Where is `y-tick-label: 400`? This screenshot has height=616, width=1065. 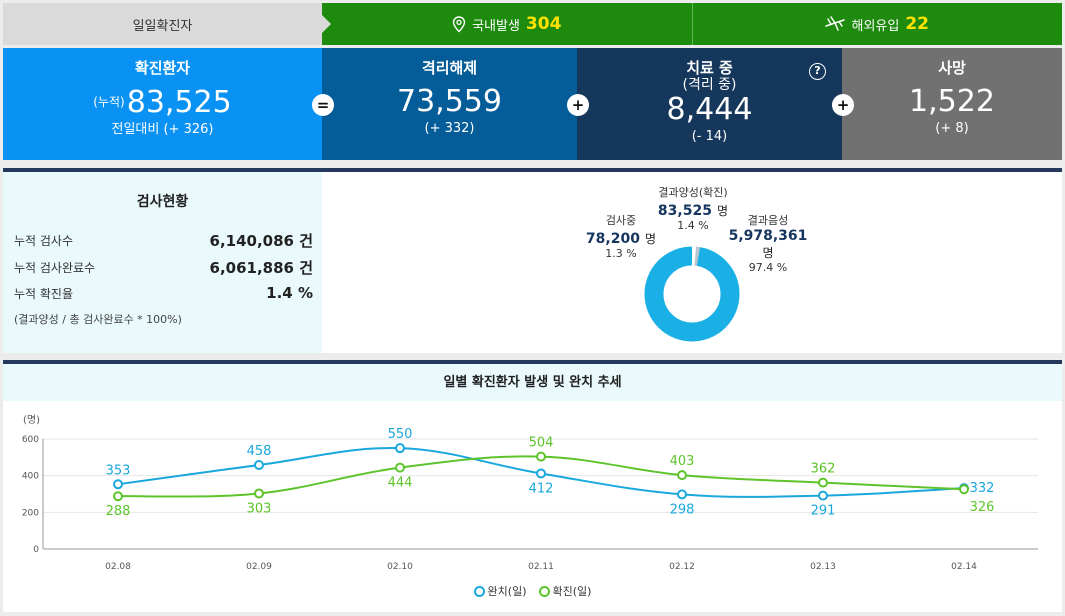
y-tick-label: 400 is located at coordinates (30, 477).